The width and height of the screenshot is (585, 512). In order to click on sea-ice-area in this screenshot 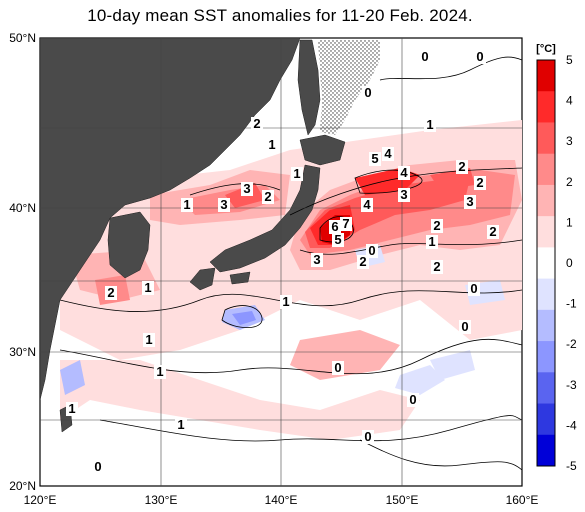, I will do `click(349, 87)`.